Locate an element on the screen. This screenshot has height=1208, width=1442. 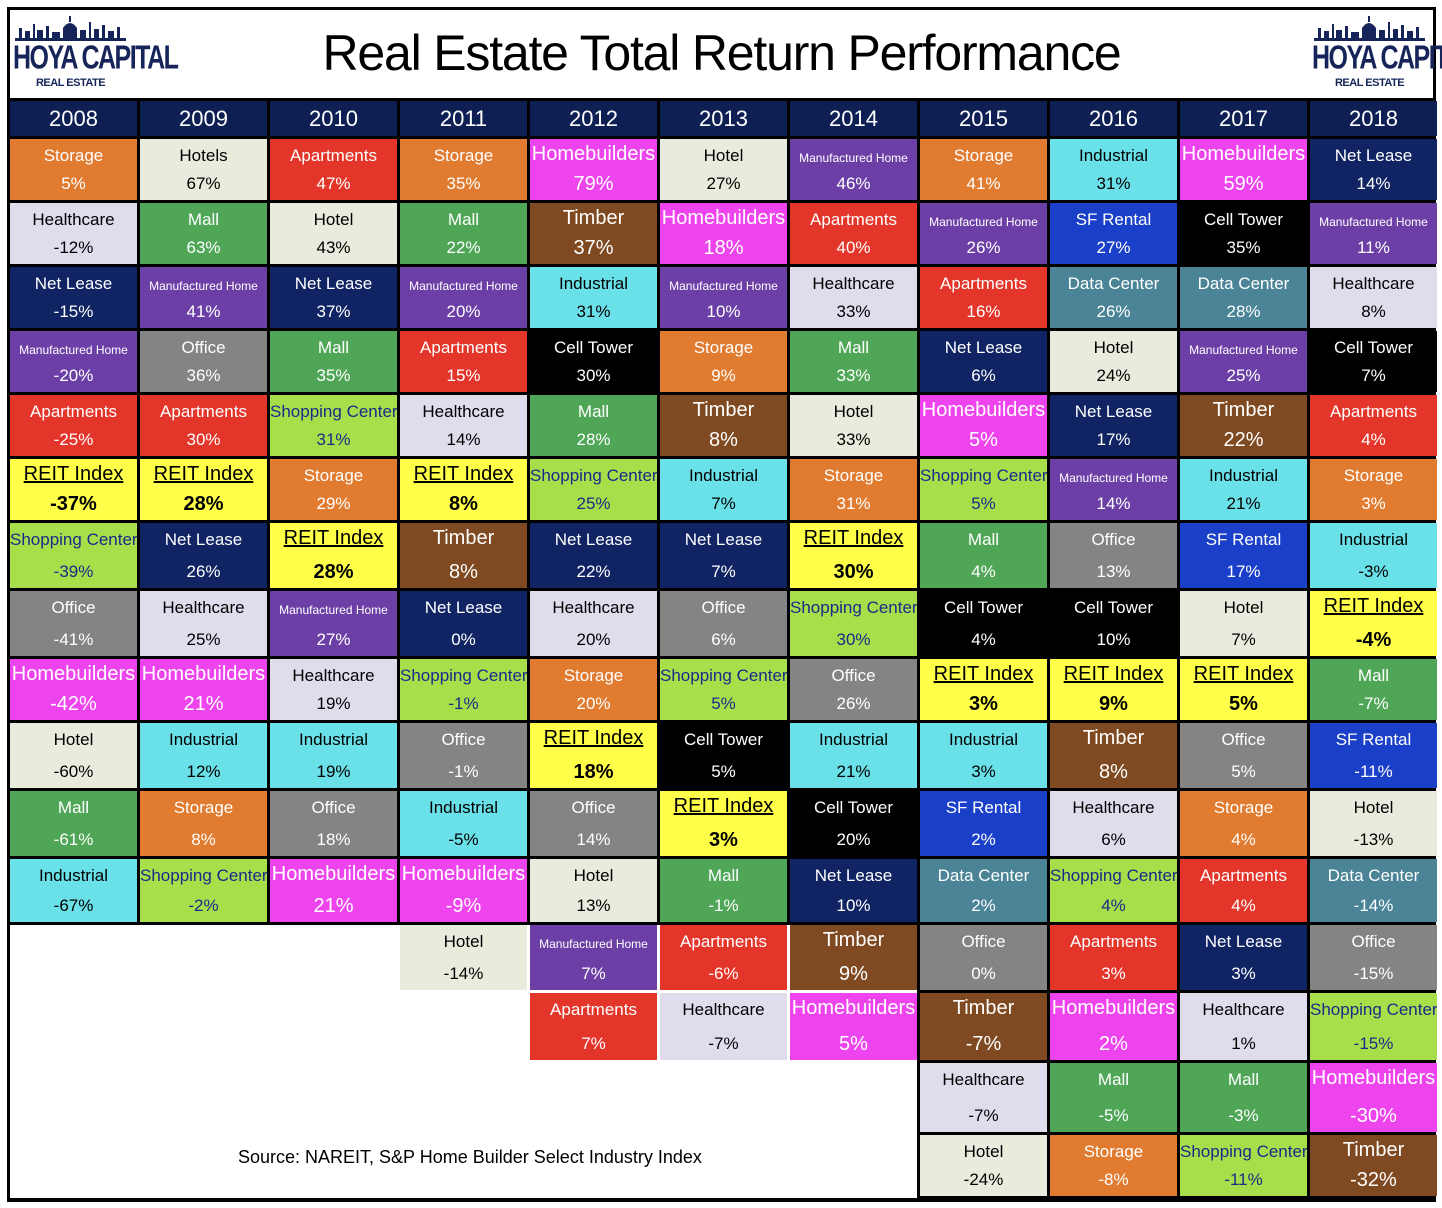
cell-value: 31% is located at coordinates (1113, 183).